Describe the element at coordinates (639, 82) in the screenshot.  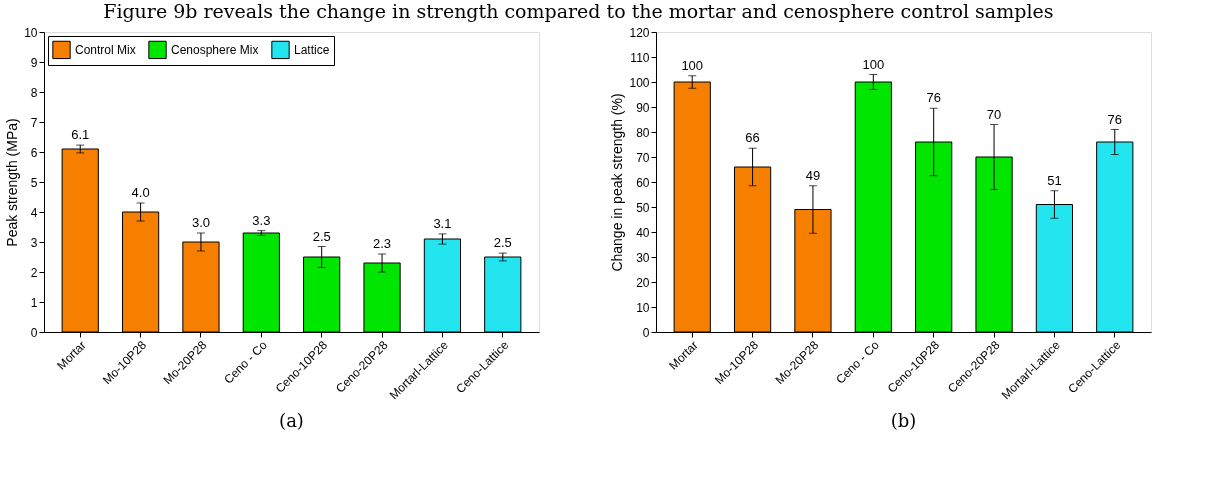
I see `y-tick-label: 100` at that location.